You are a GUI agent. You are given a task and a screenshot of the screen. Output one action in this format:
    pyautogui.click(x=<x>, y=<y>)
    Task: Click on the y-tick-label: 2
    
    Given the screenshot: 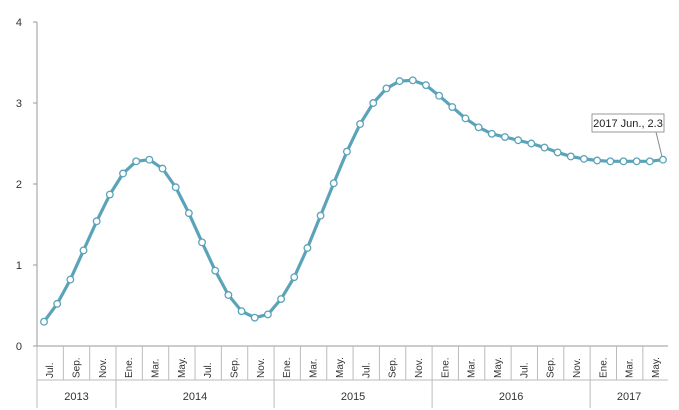 What is the action you would take?
    pyautogui.click(x=19, y=185)
    